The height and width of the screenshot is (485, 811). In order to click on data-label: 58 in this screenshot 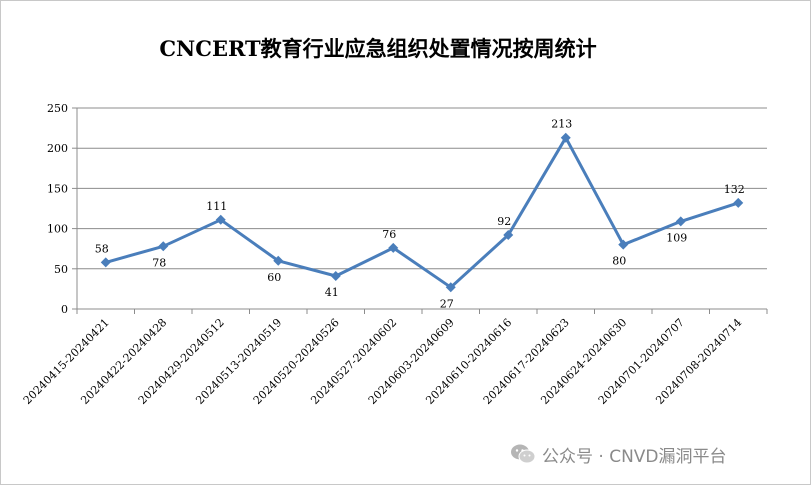, I will do `click(102, 248)`.